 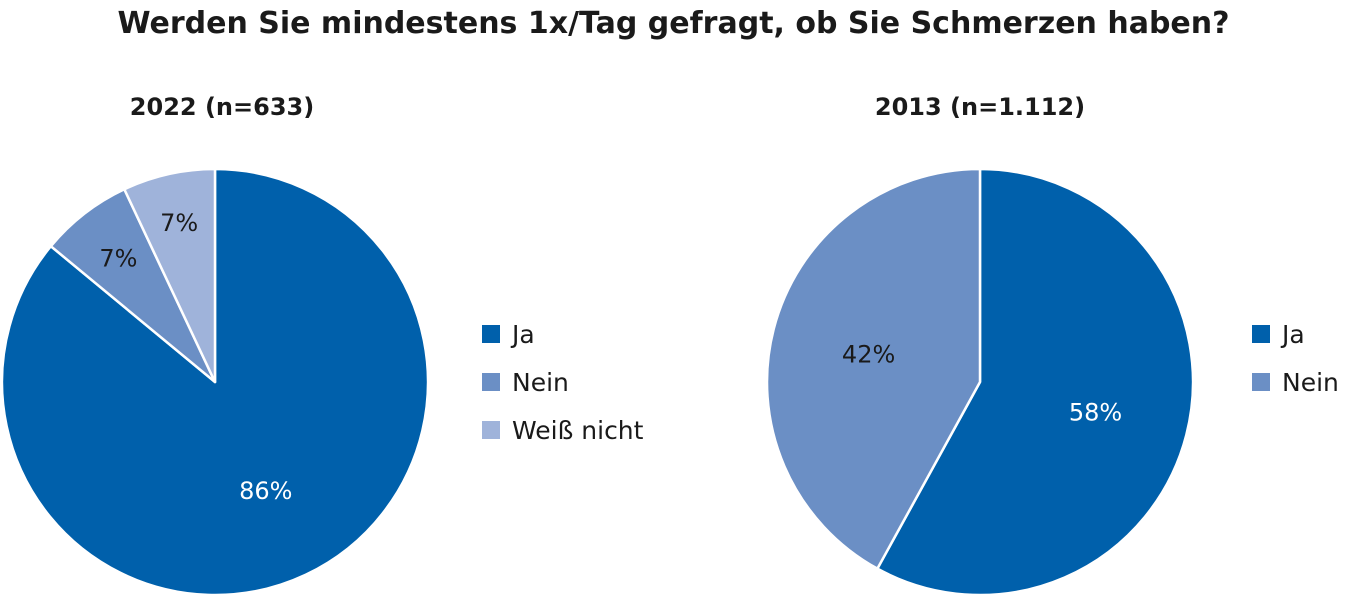 I want to click on pie-title: 2022 (n=633), so click(x=222, y=107).